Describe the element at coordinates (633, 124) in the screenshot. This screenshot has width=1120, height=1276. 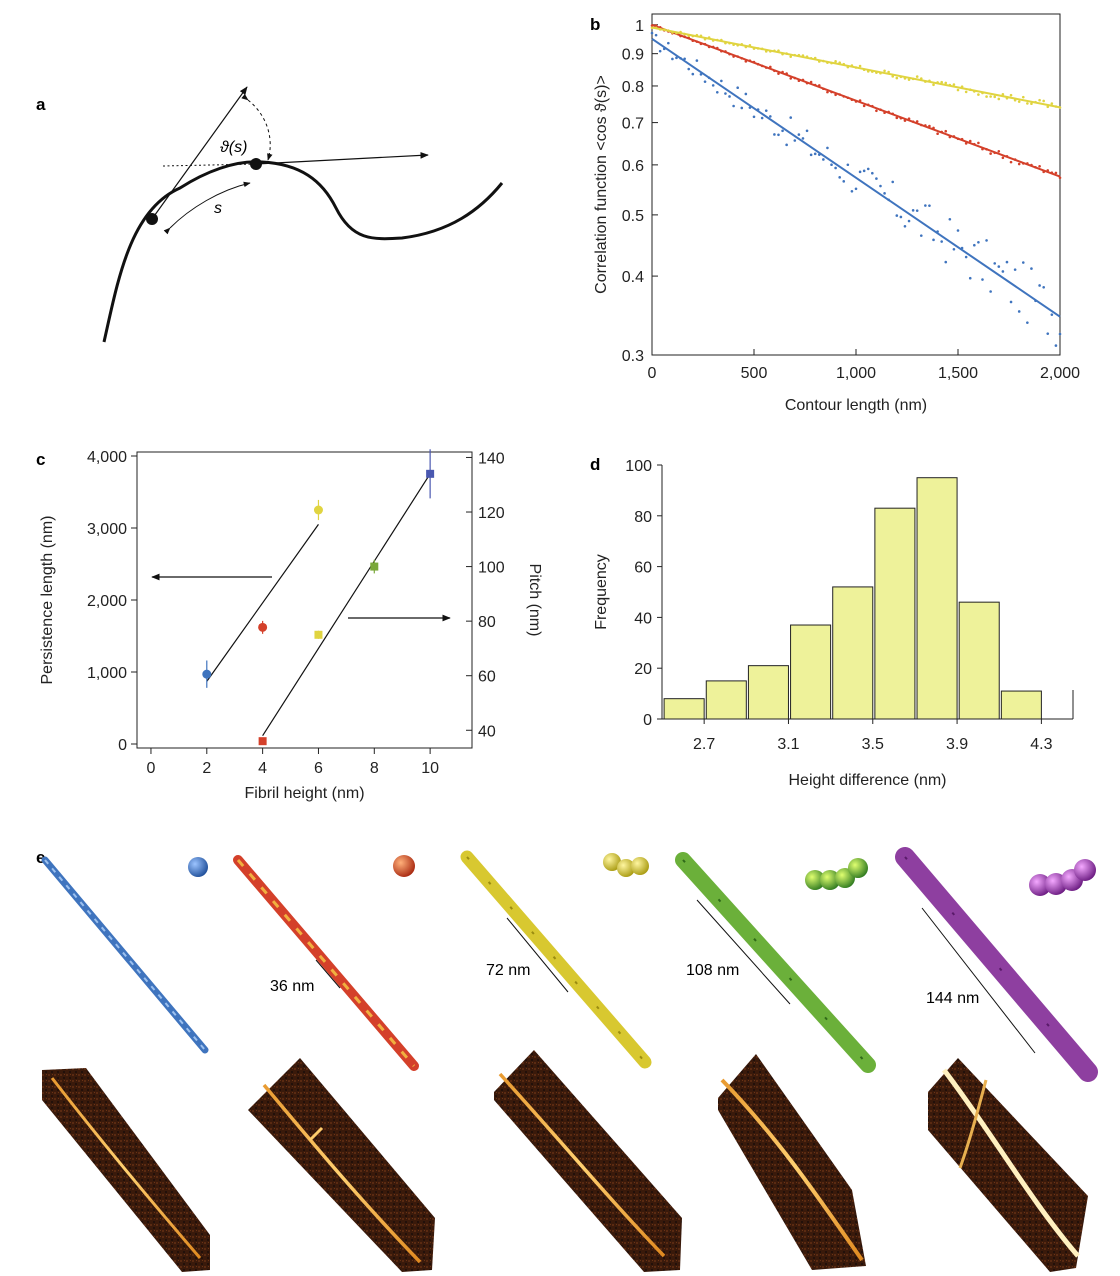
I see `y-tick-label: 0.7` at that location.